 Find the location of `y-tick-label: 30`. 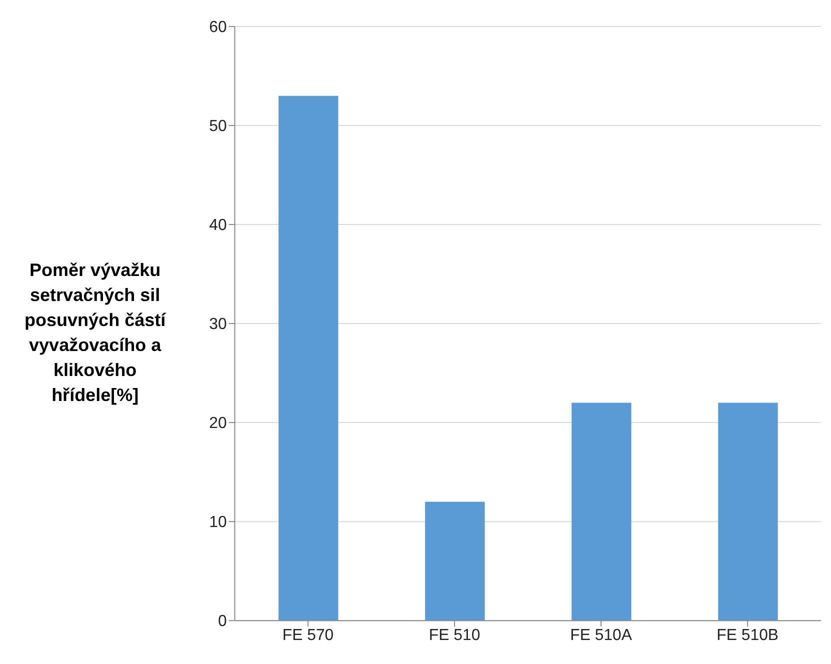

y-tick-label: 30 is located at coordinates (218, 325).